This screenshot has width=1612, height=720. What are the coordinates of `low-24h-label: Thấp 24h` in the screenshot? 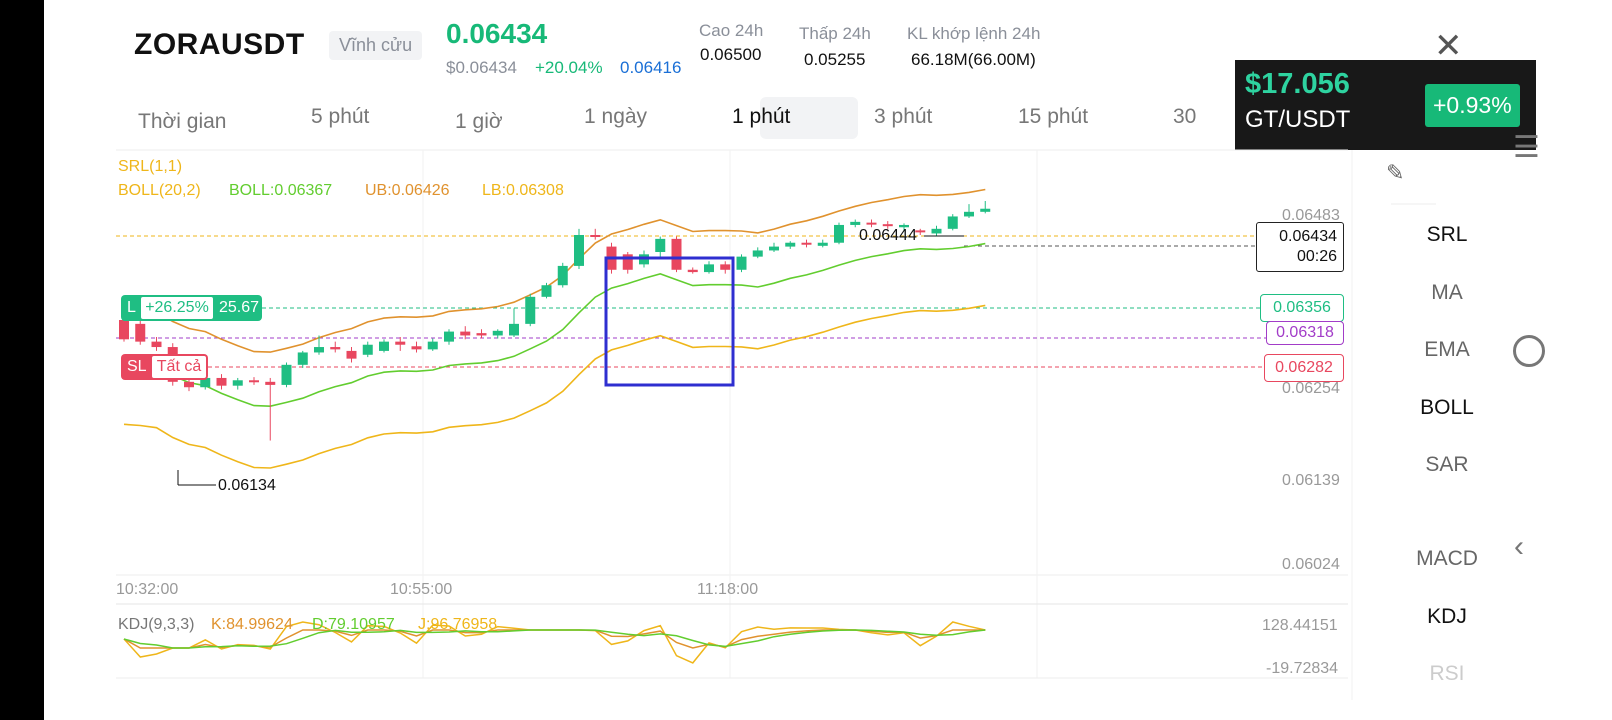 It's located at (835, 33).